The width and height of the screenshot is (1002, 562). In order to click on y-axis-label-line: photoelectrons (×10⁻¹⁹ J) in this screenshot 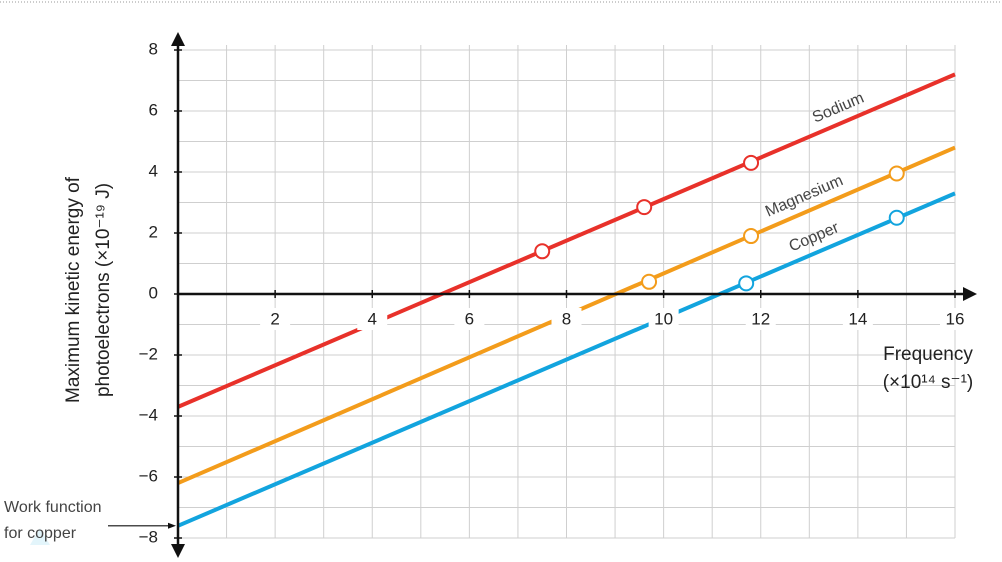, I will do `click(103, 290)`.